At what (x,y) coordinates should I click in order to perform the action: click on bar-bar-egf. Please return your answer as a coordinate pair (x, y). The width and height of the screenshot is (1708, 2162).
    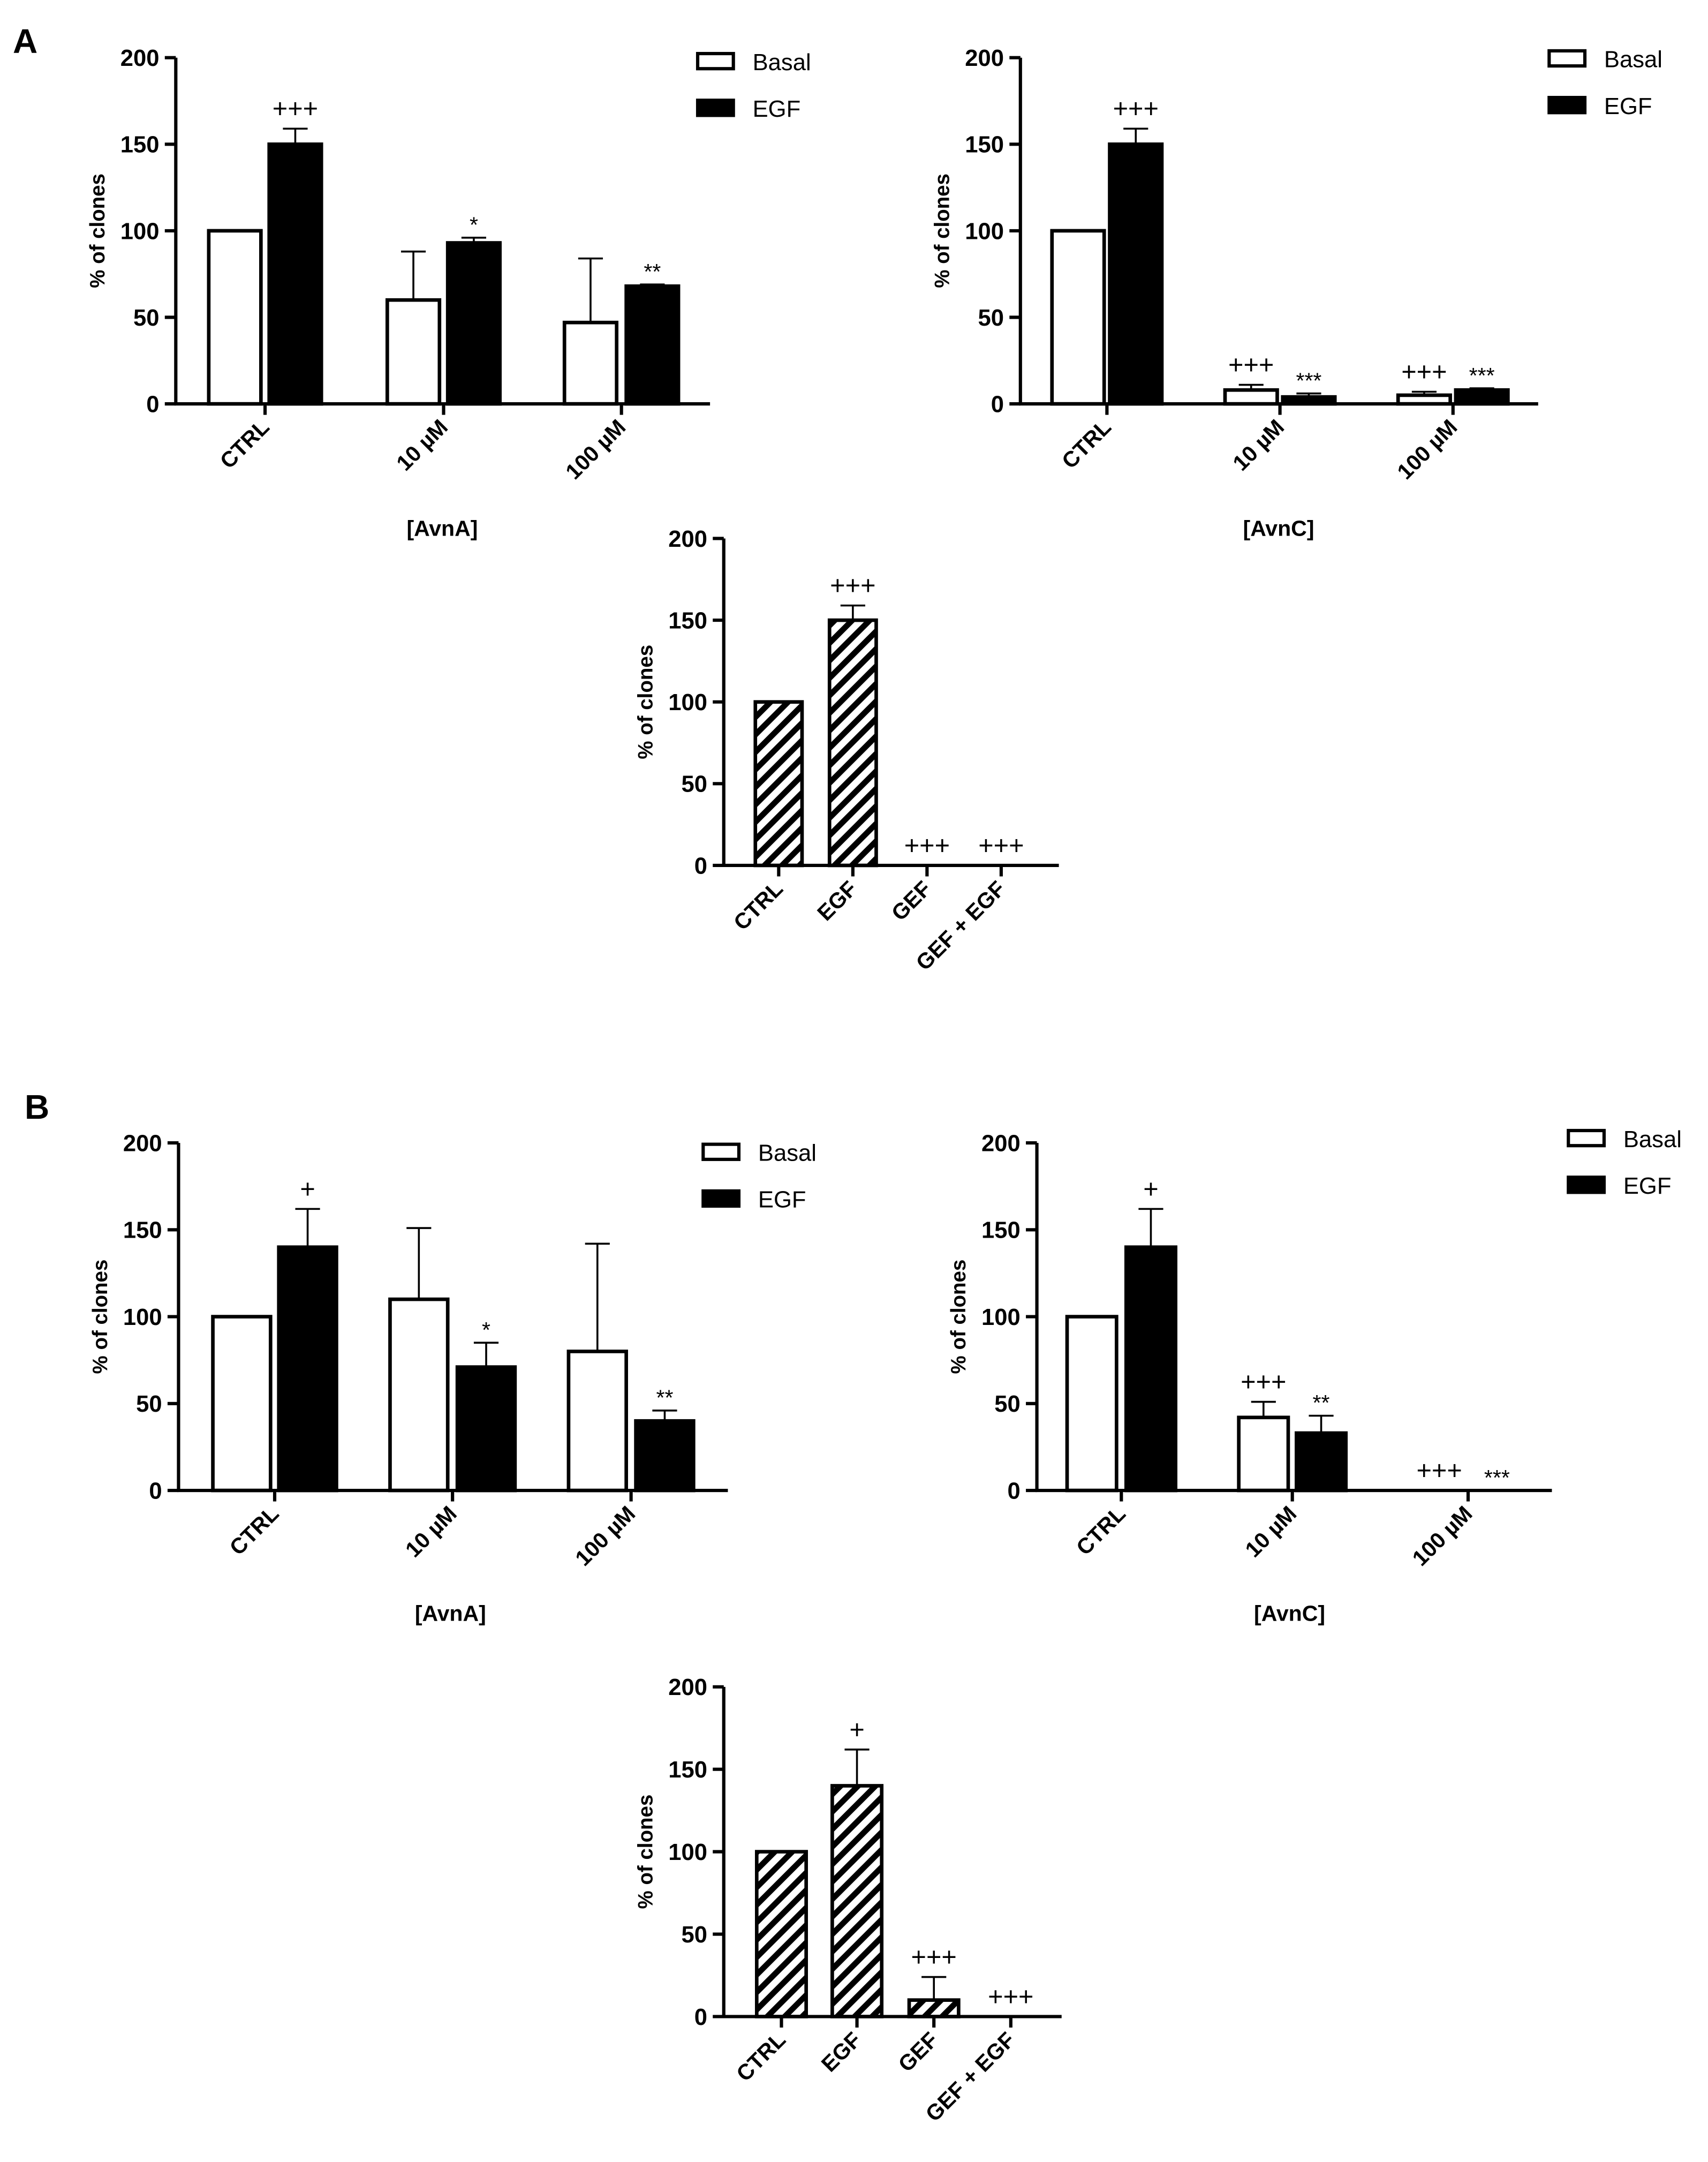
    Looking at the image, I should click on (857, 1901).